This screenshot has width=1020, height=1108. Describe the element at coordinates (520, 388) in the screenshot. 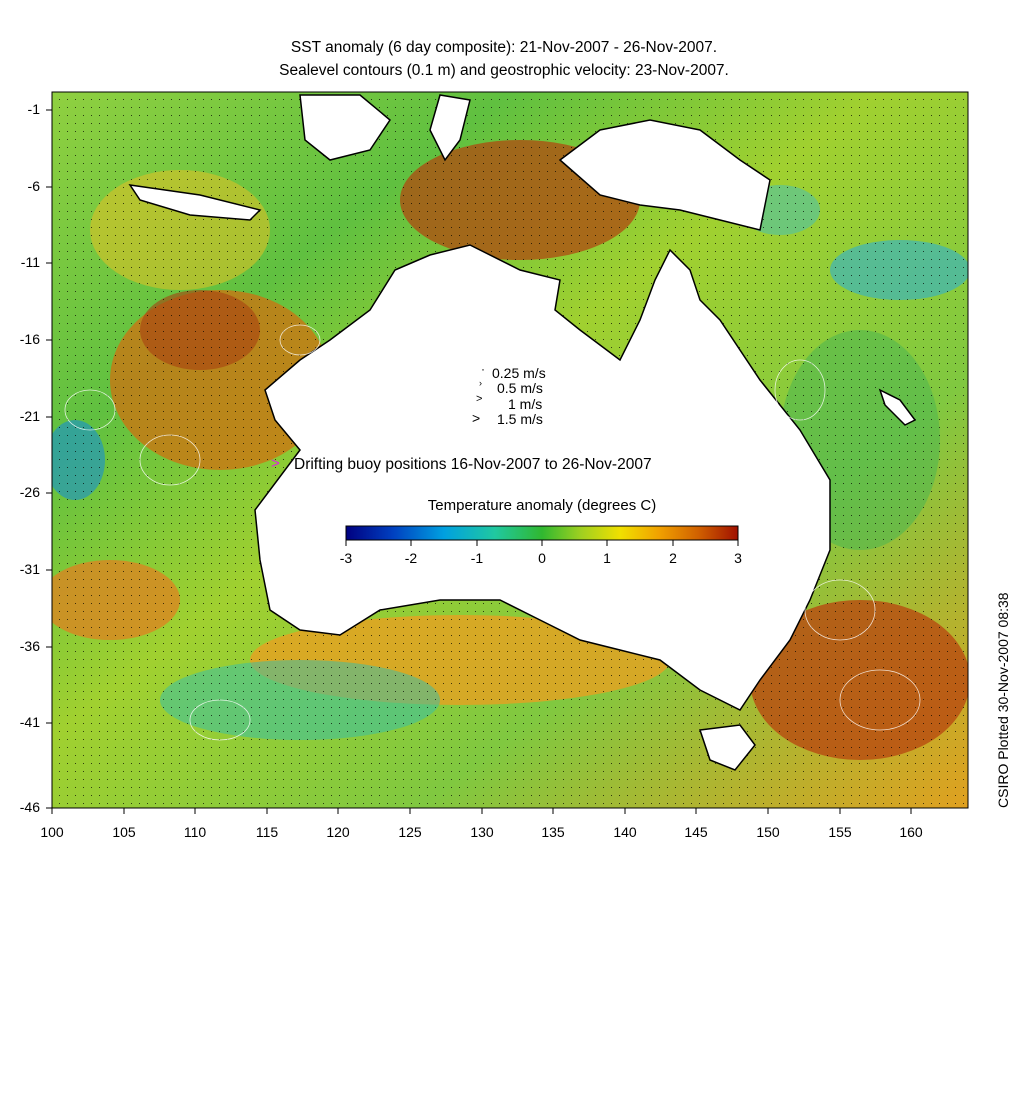

I see `velocity-legend-label: 0.5 m/s` at that location.